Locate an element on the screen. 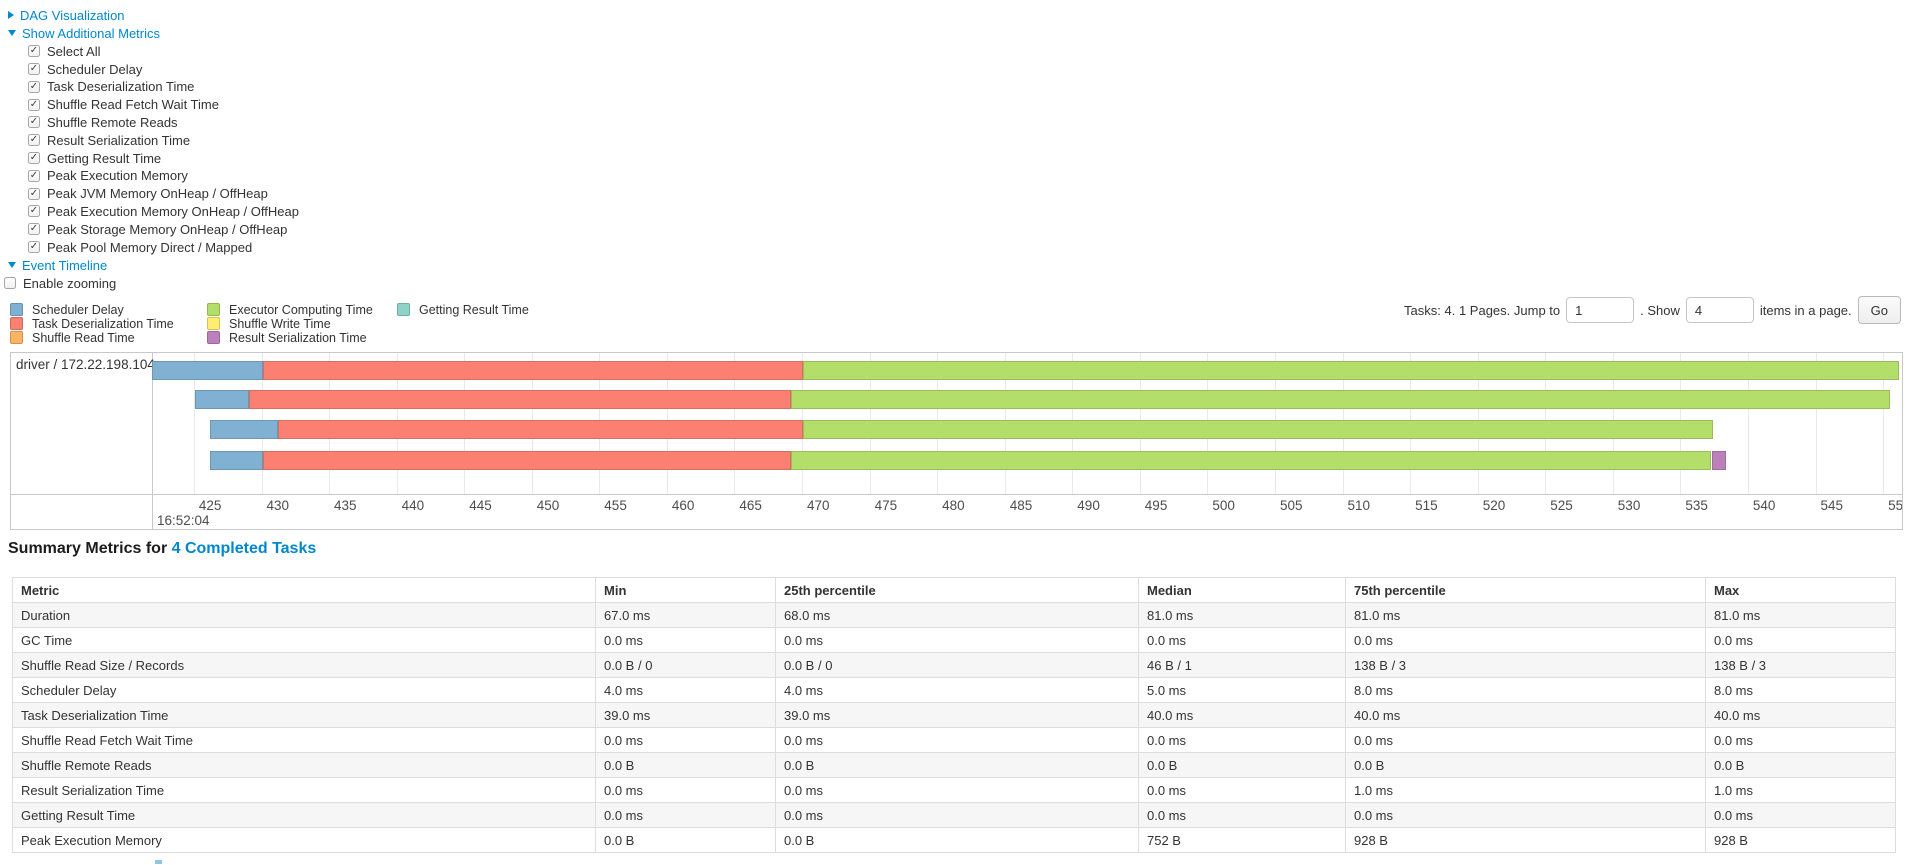 The height and width of the screenshot is (865, 1907). legend-entry: Task Deserialization Time is located at coordinates (108, 324).